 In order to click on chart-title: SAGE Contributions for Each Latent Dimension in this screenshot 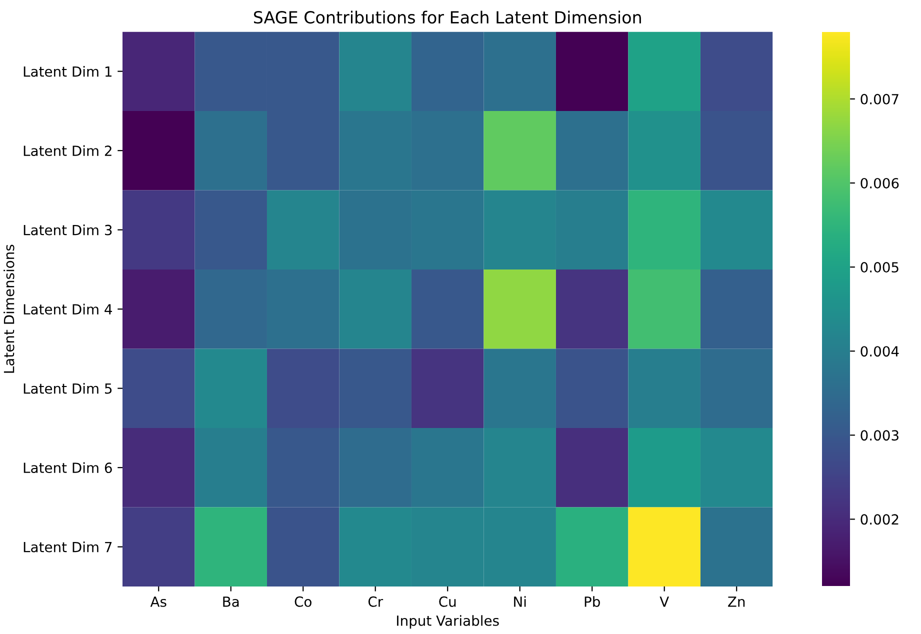, I will do `click(447, 17)`.